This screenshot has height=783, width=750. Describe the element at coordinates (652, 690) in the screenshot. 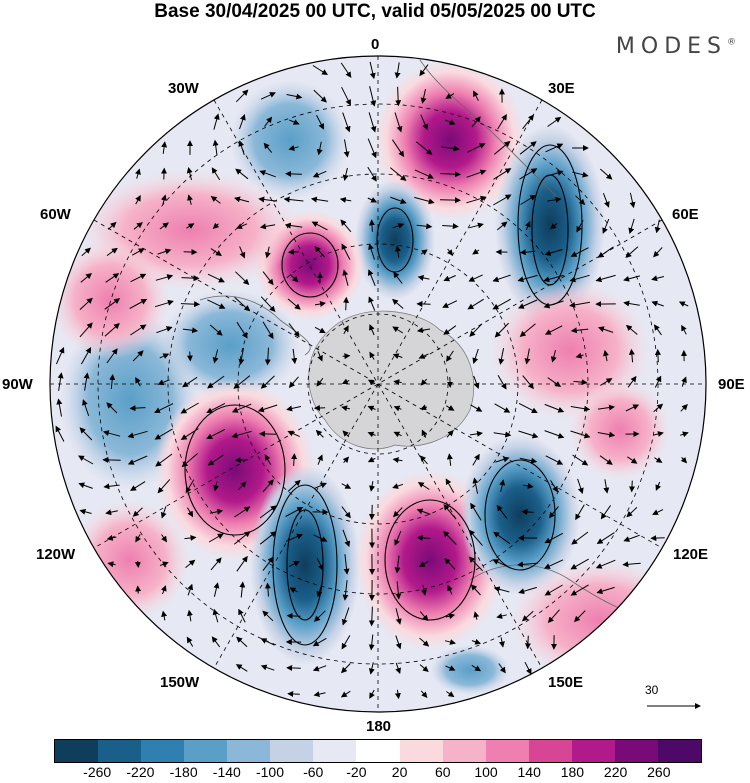

I see `reference-vector-label: 30` at that location.